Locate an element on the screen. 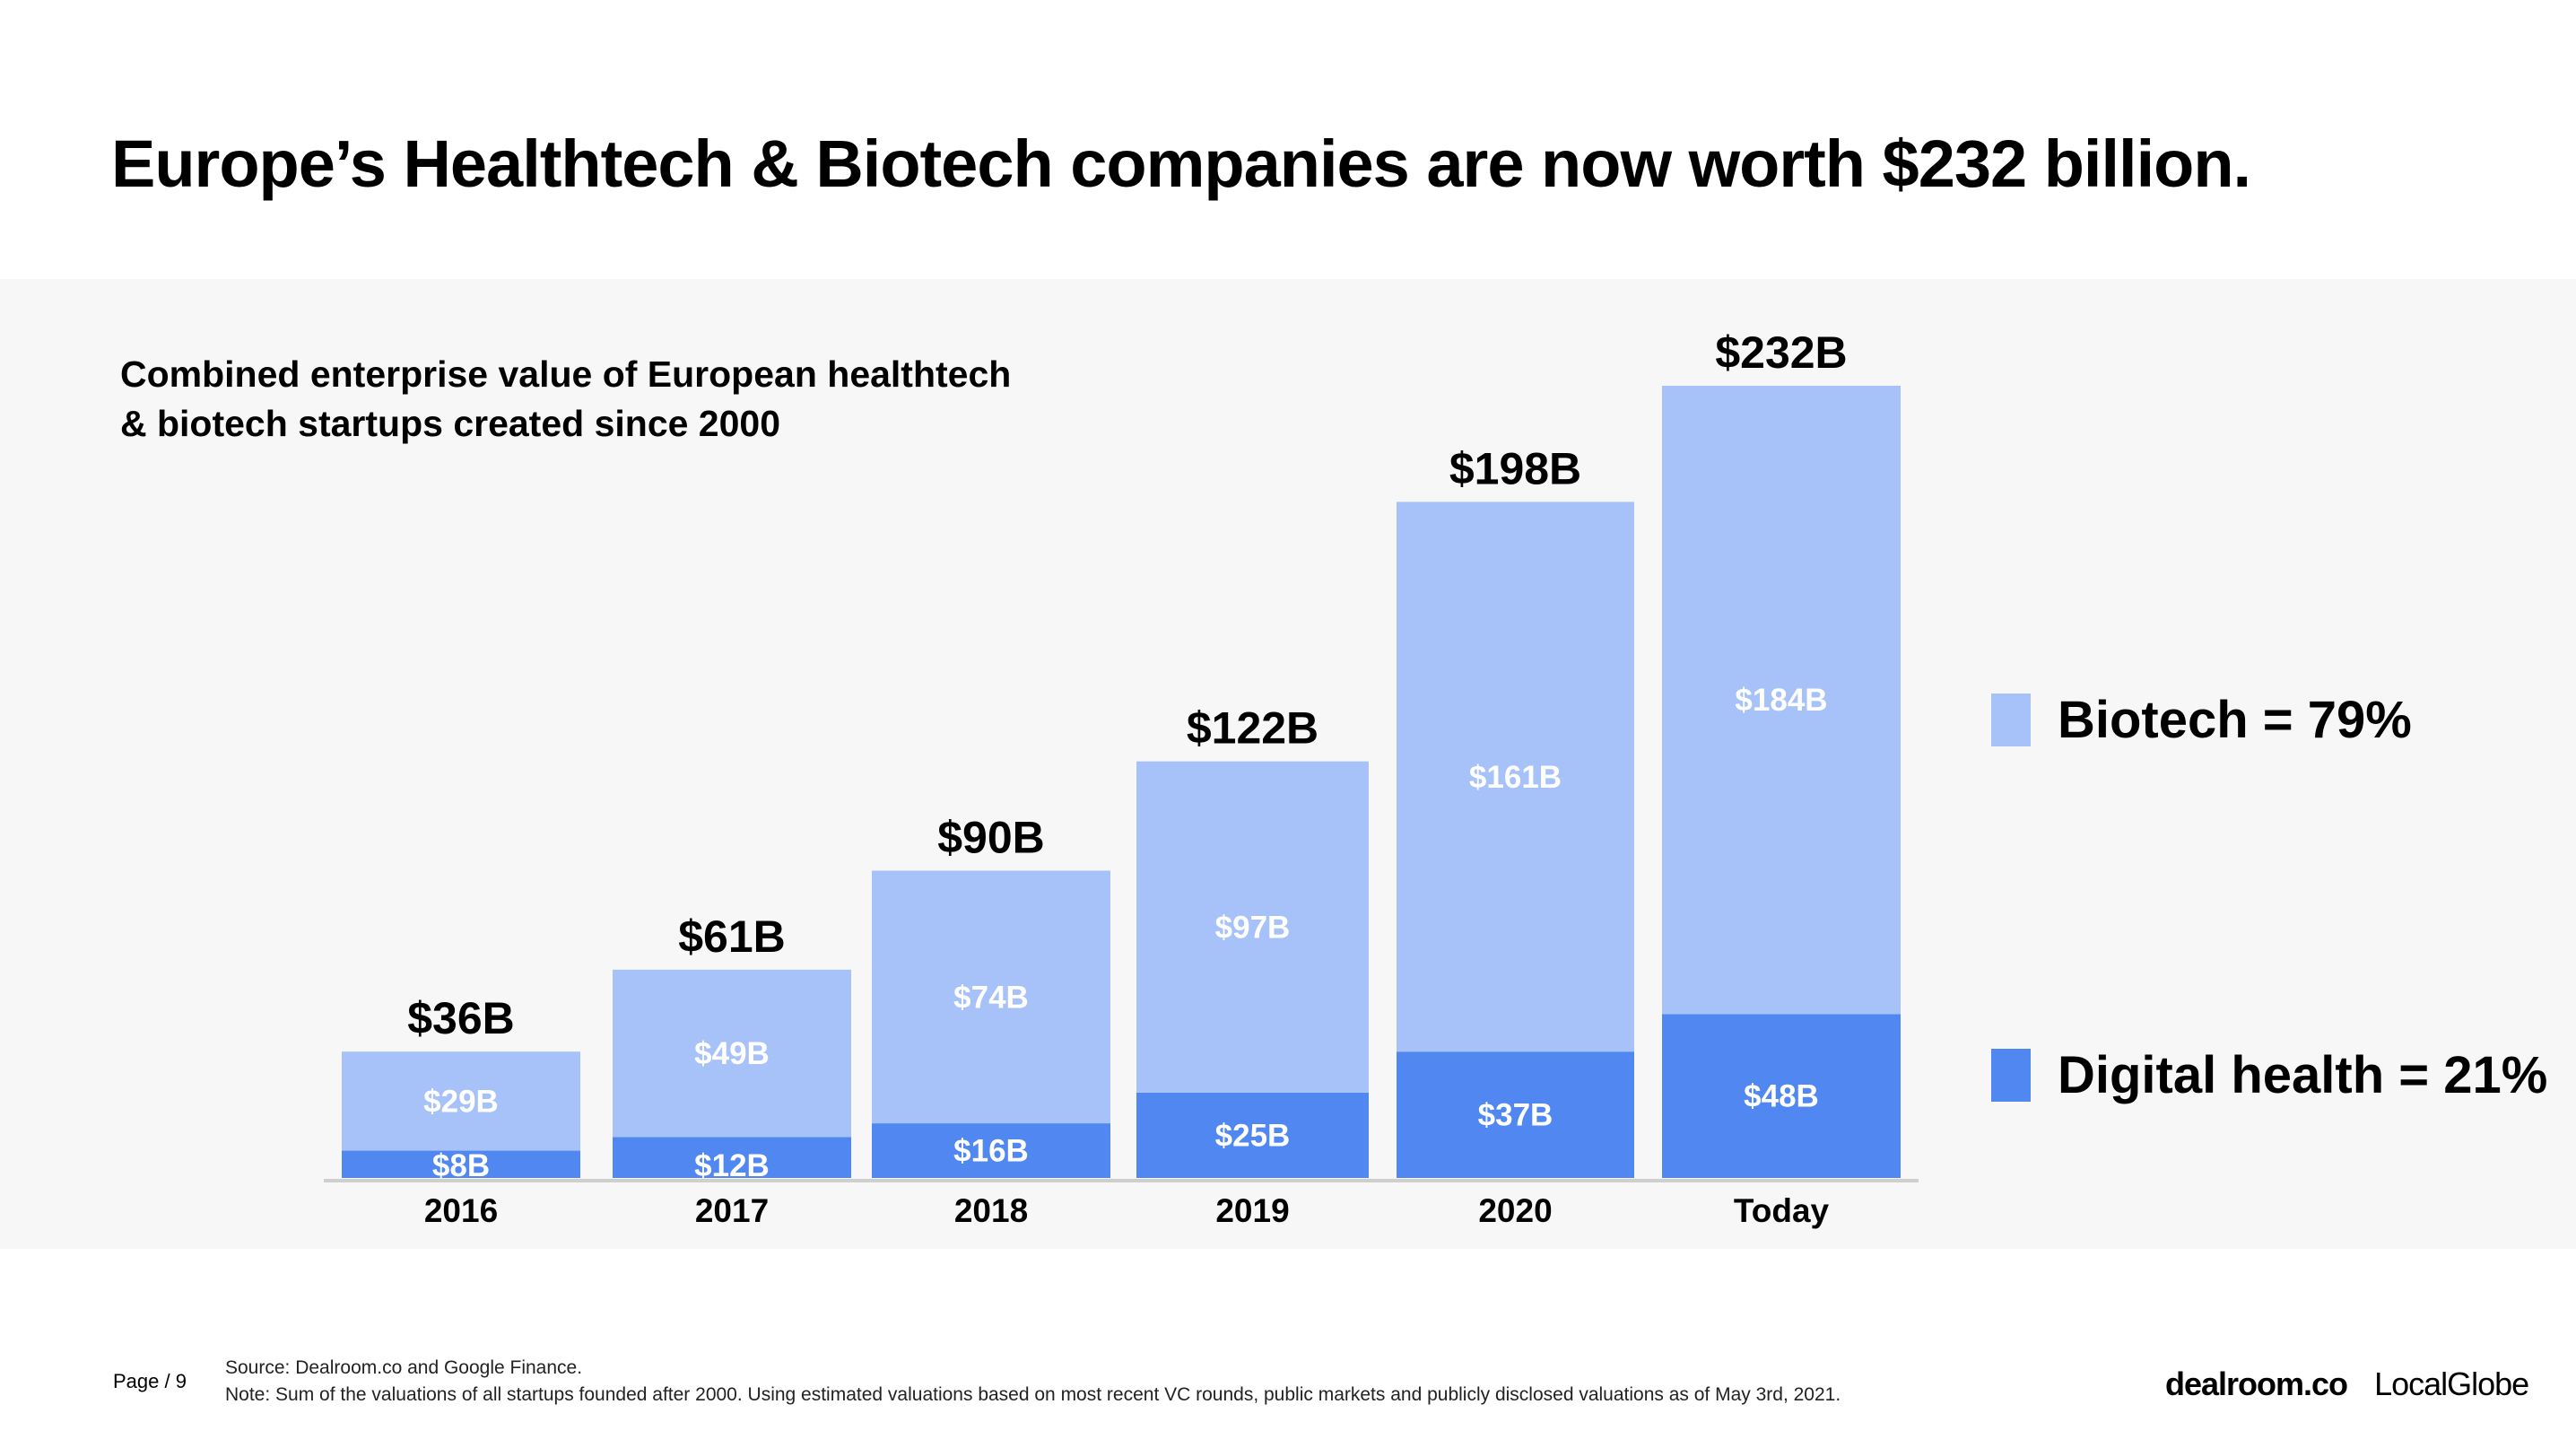 The height and width of the screenshot is (1448, 2576). x-tick-label: 2016 is located at coordinates (461, 1210).